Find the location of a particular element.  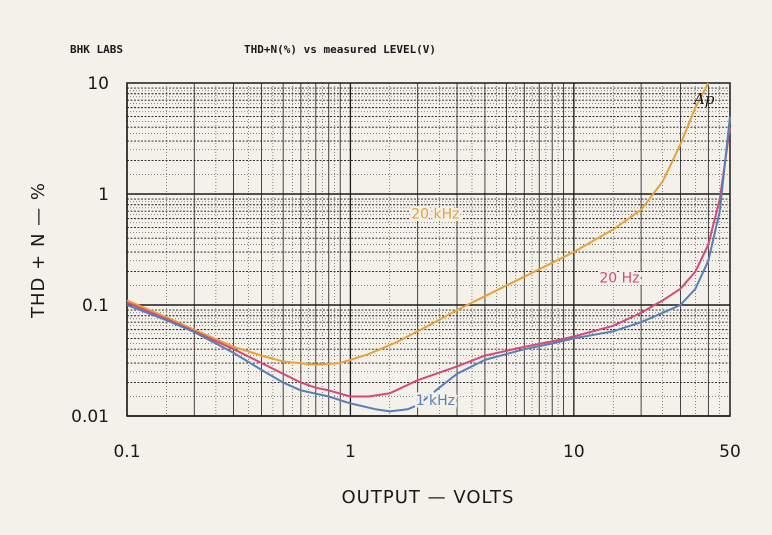

y-tick-label: 10 is located at coordinates (98, 84).